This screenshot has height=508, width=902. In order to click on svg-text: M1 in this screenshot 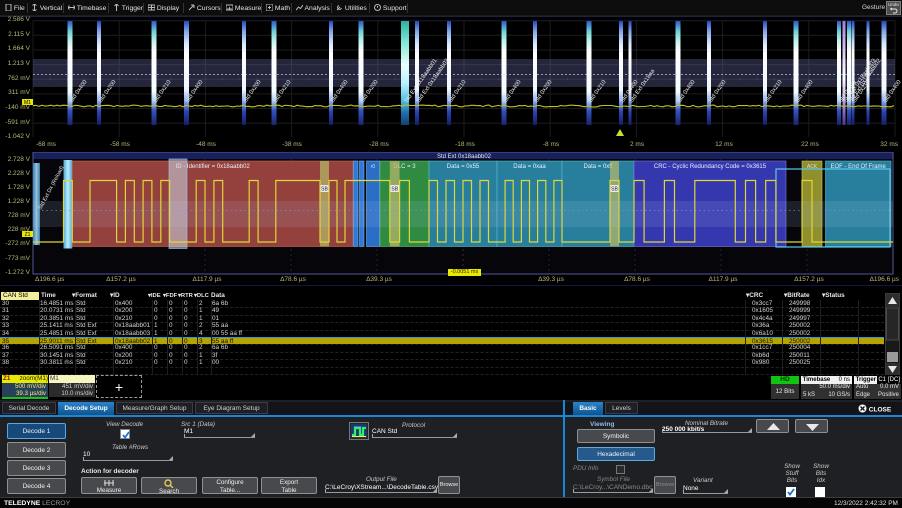, I will do `click(27, 103)`.